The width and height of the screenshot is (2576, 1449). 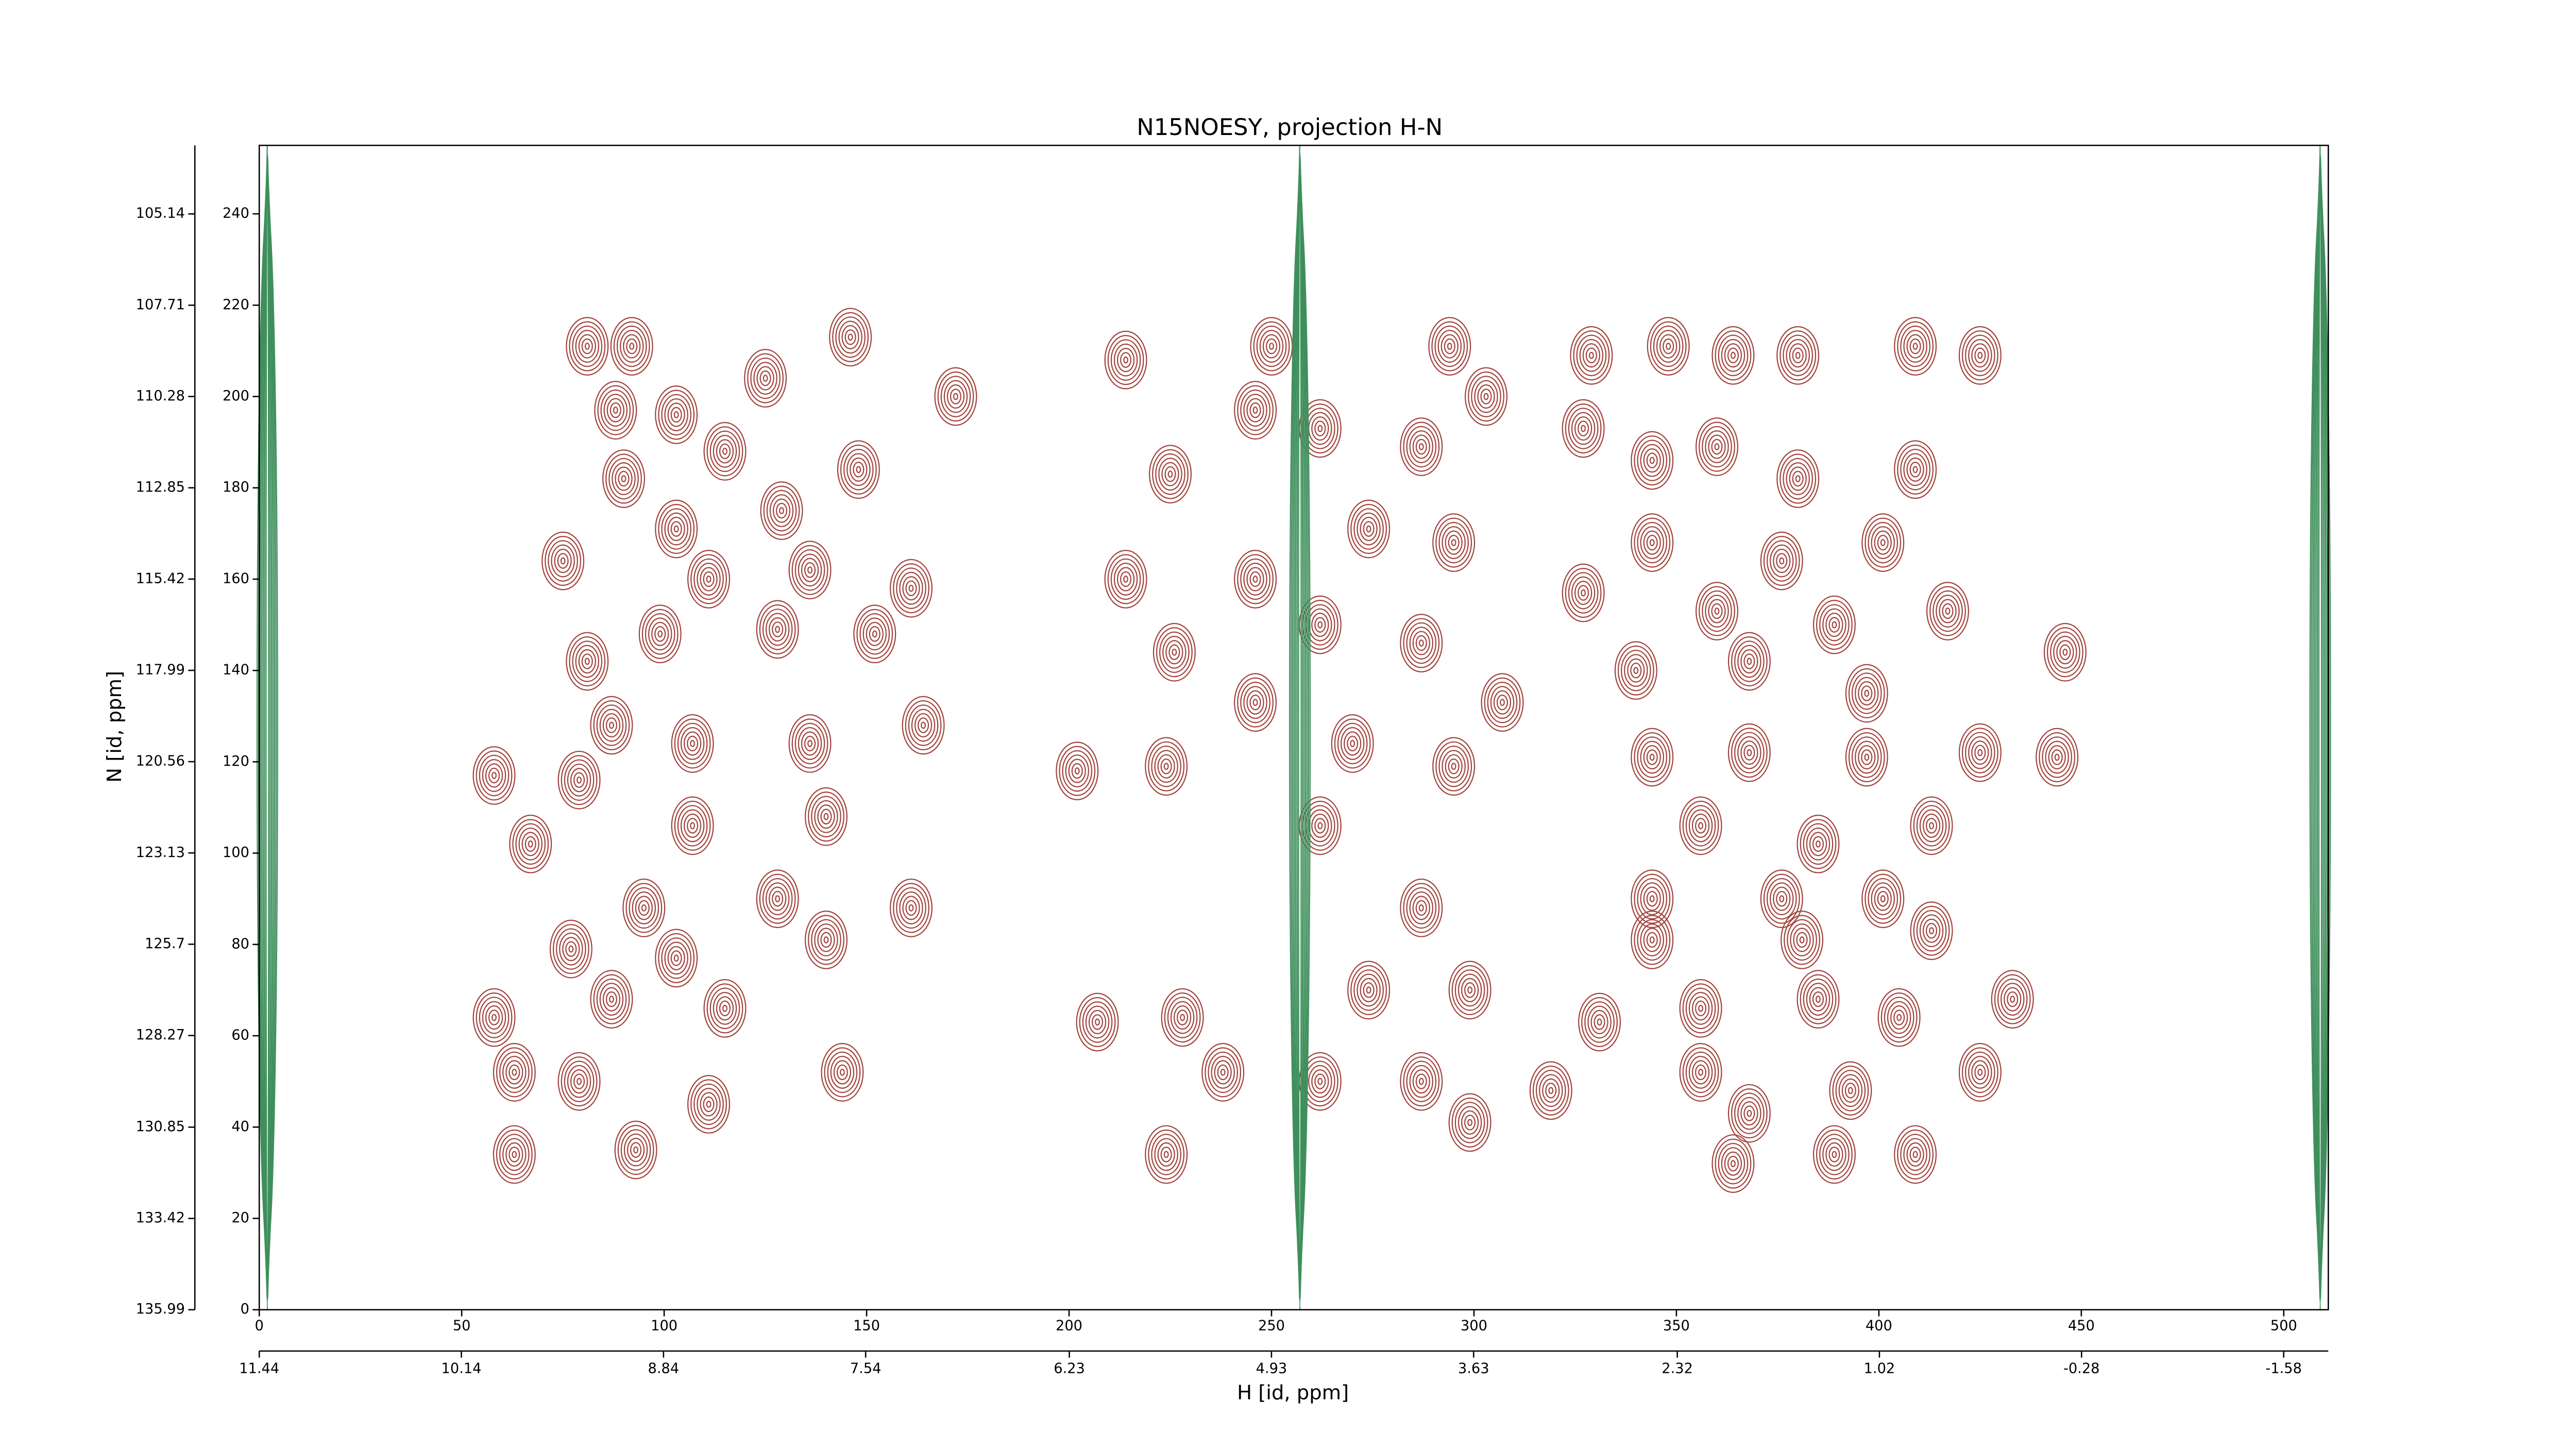 I want to click on ridge-contour, so click(x=1300, y=727).